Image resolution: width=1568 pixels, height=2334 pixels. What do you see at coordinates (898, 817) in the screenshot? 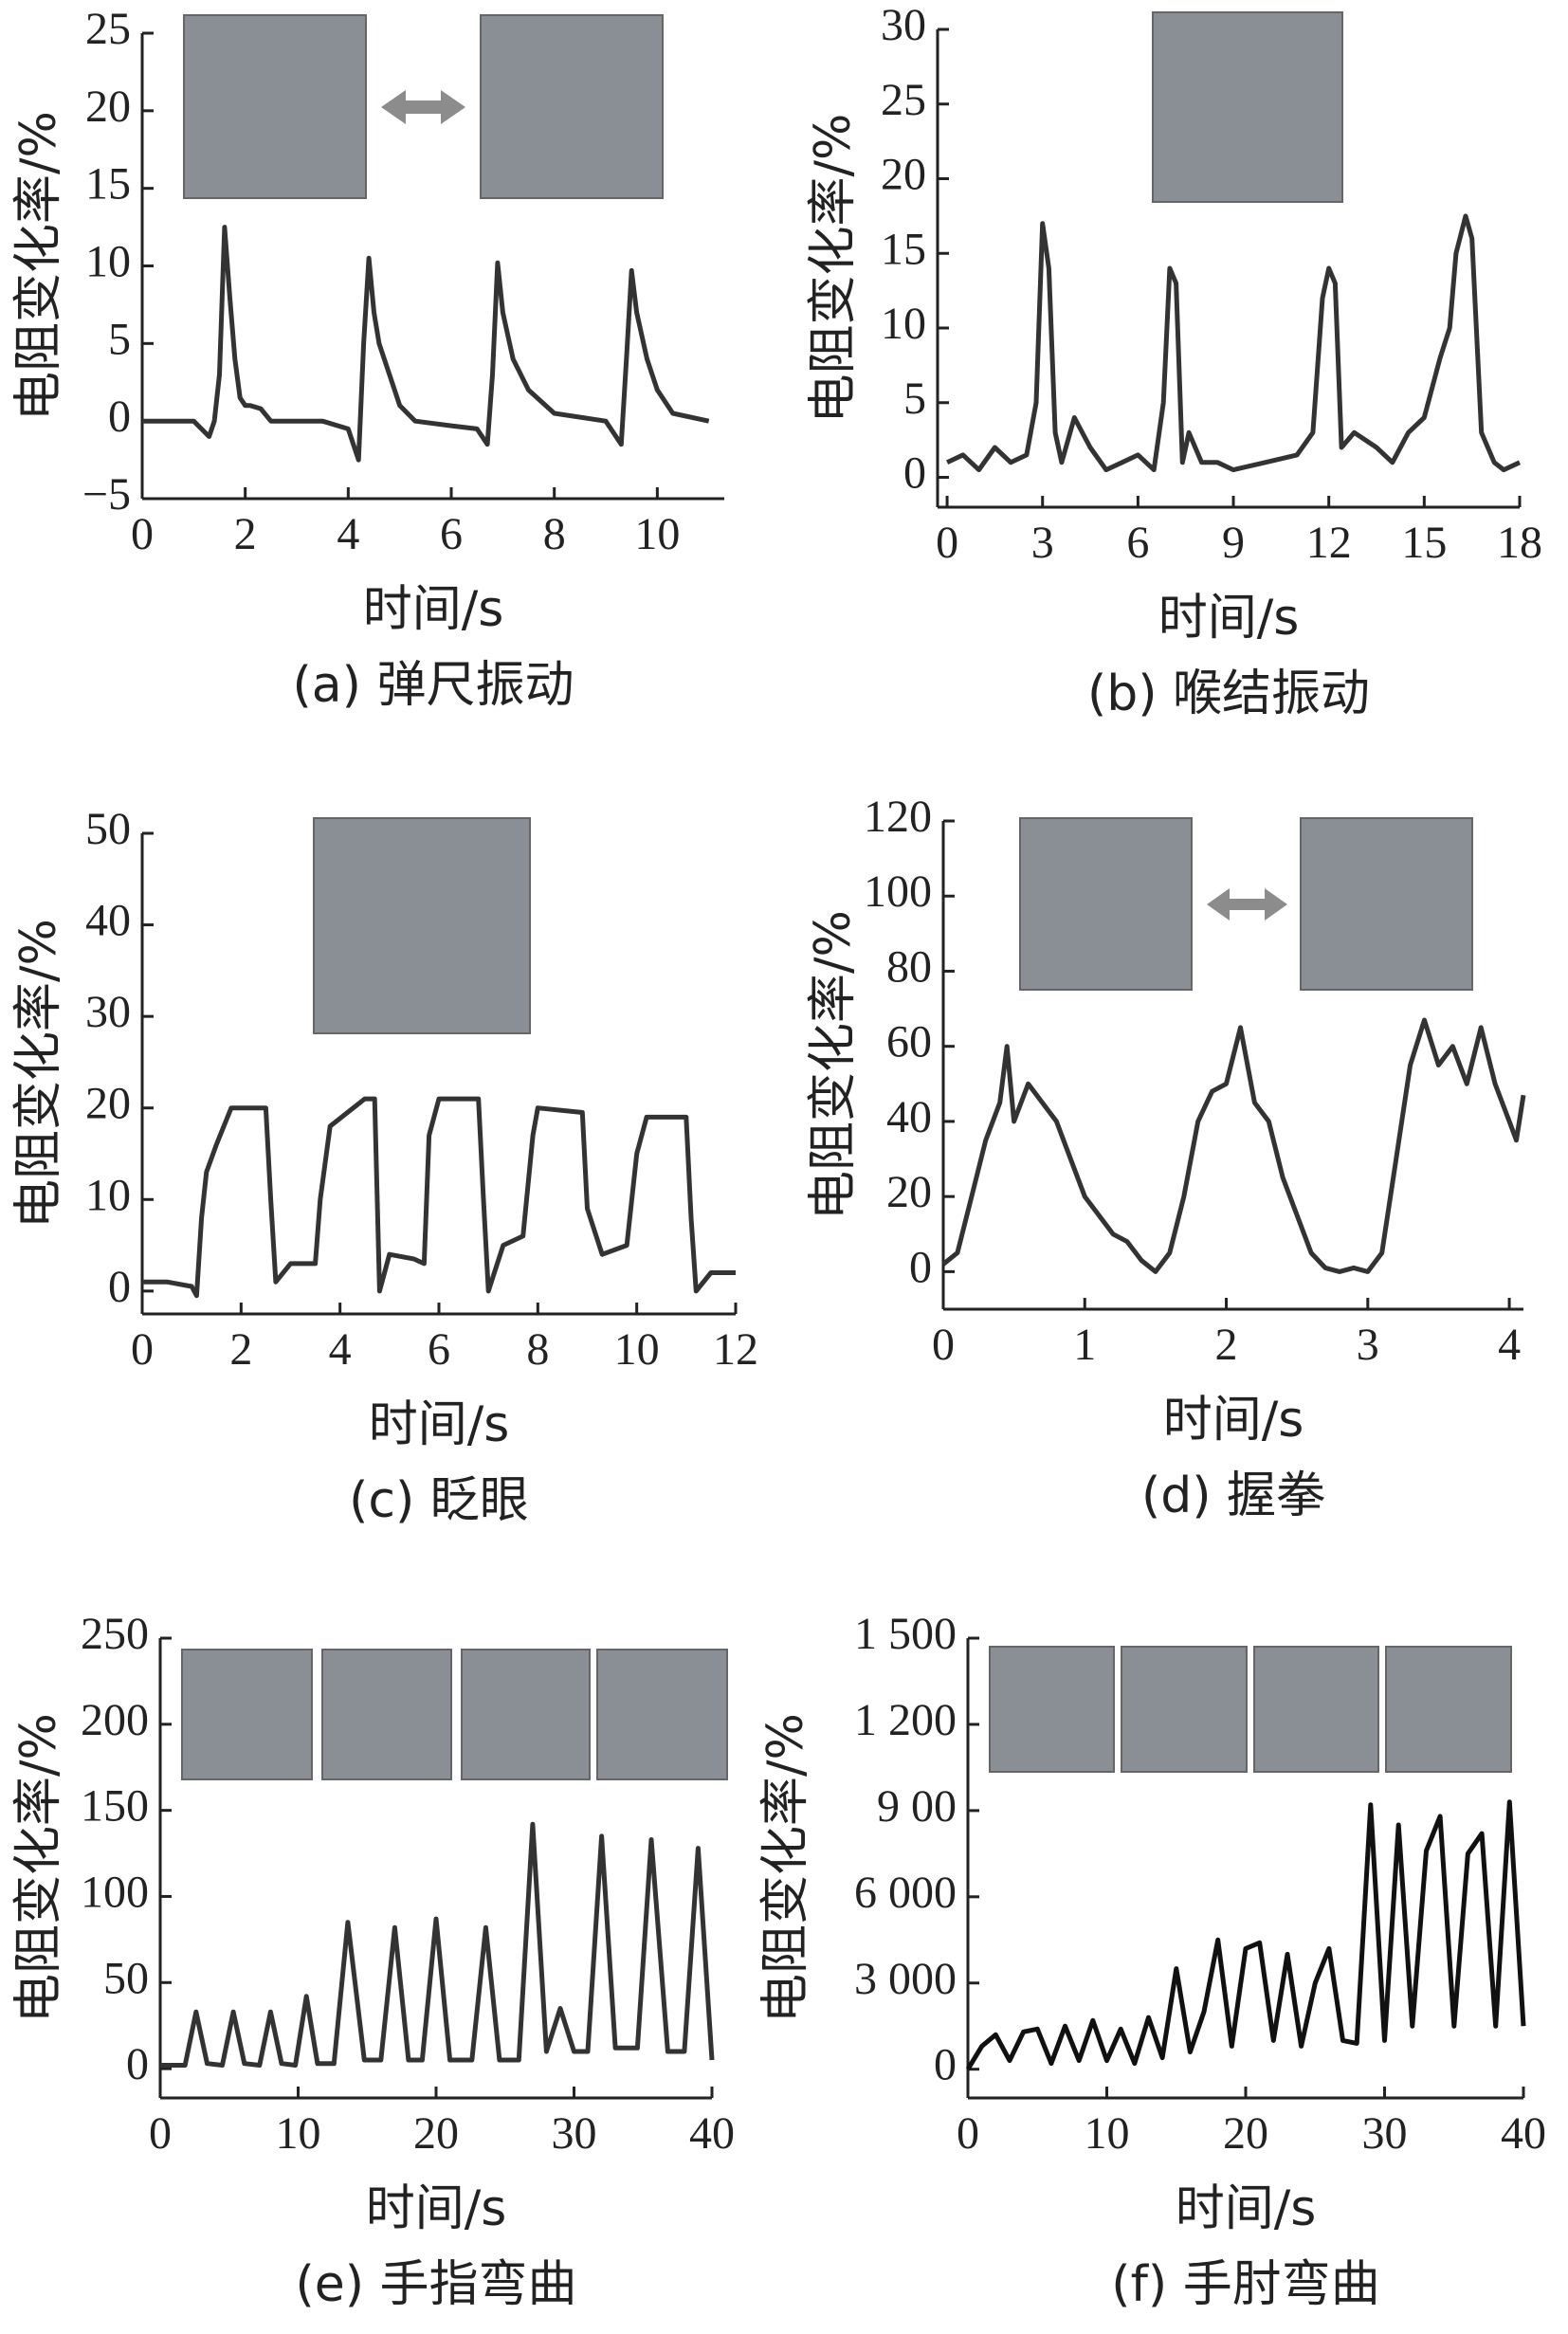
I see `y-tick-label: 120` at bounding box center [898, 817].